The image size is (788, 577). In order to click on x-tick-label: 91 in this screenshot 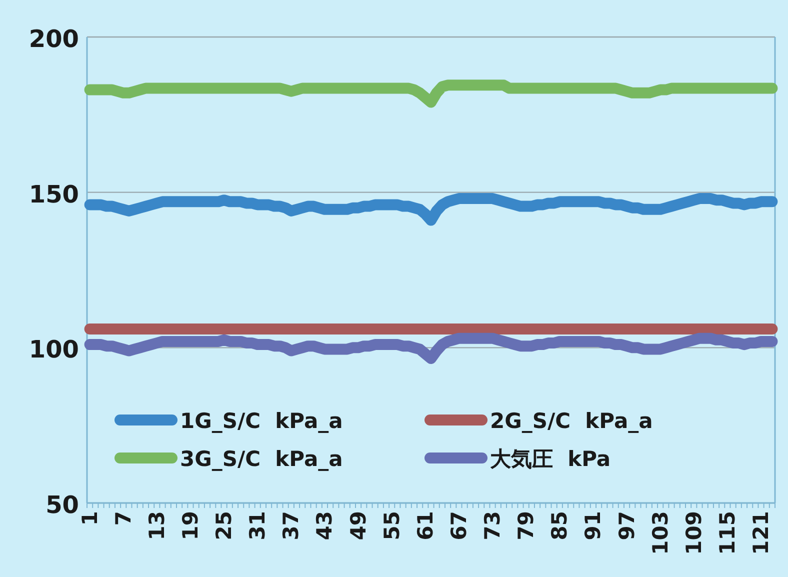, I will do `click(593, 525)`.